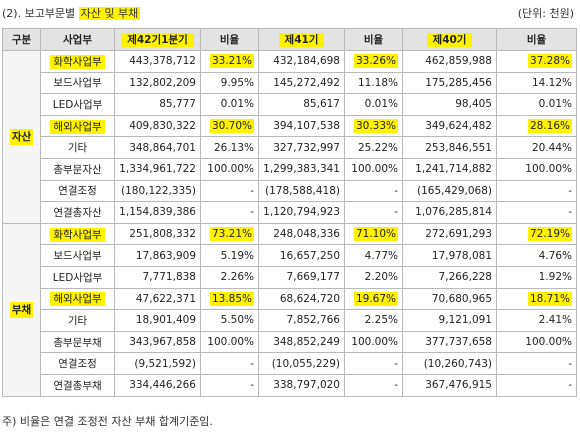  Describe the element at coordinates (229, 255) in the screenshot. I see `ratio-cell: 5.19%` at that location.